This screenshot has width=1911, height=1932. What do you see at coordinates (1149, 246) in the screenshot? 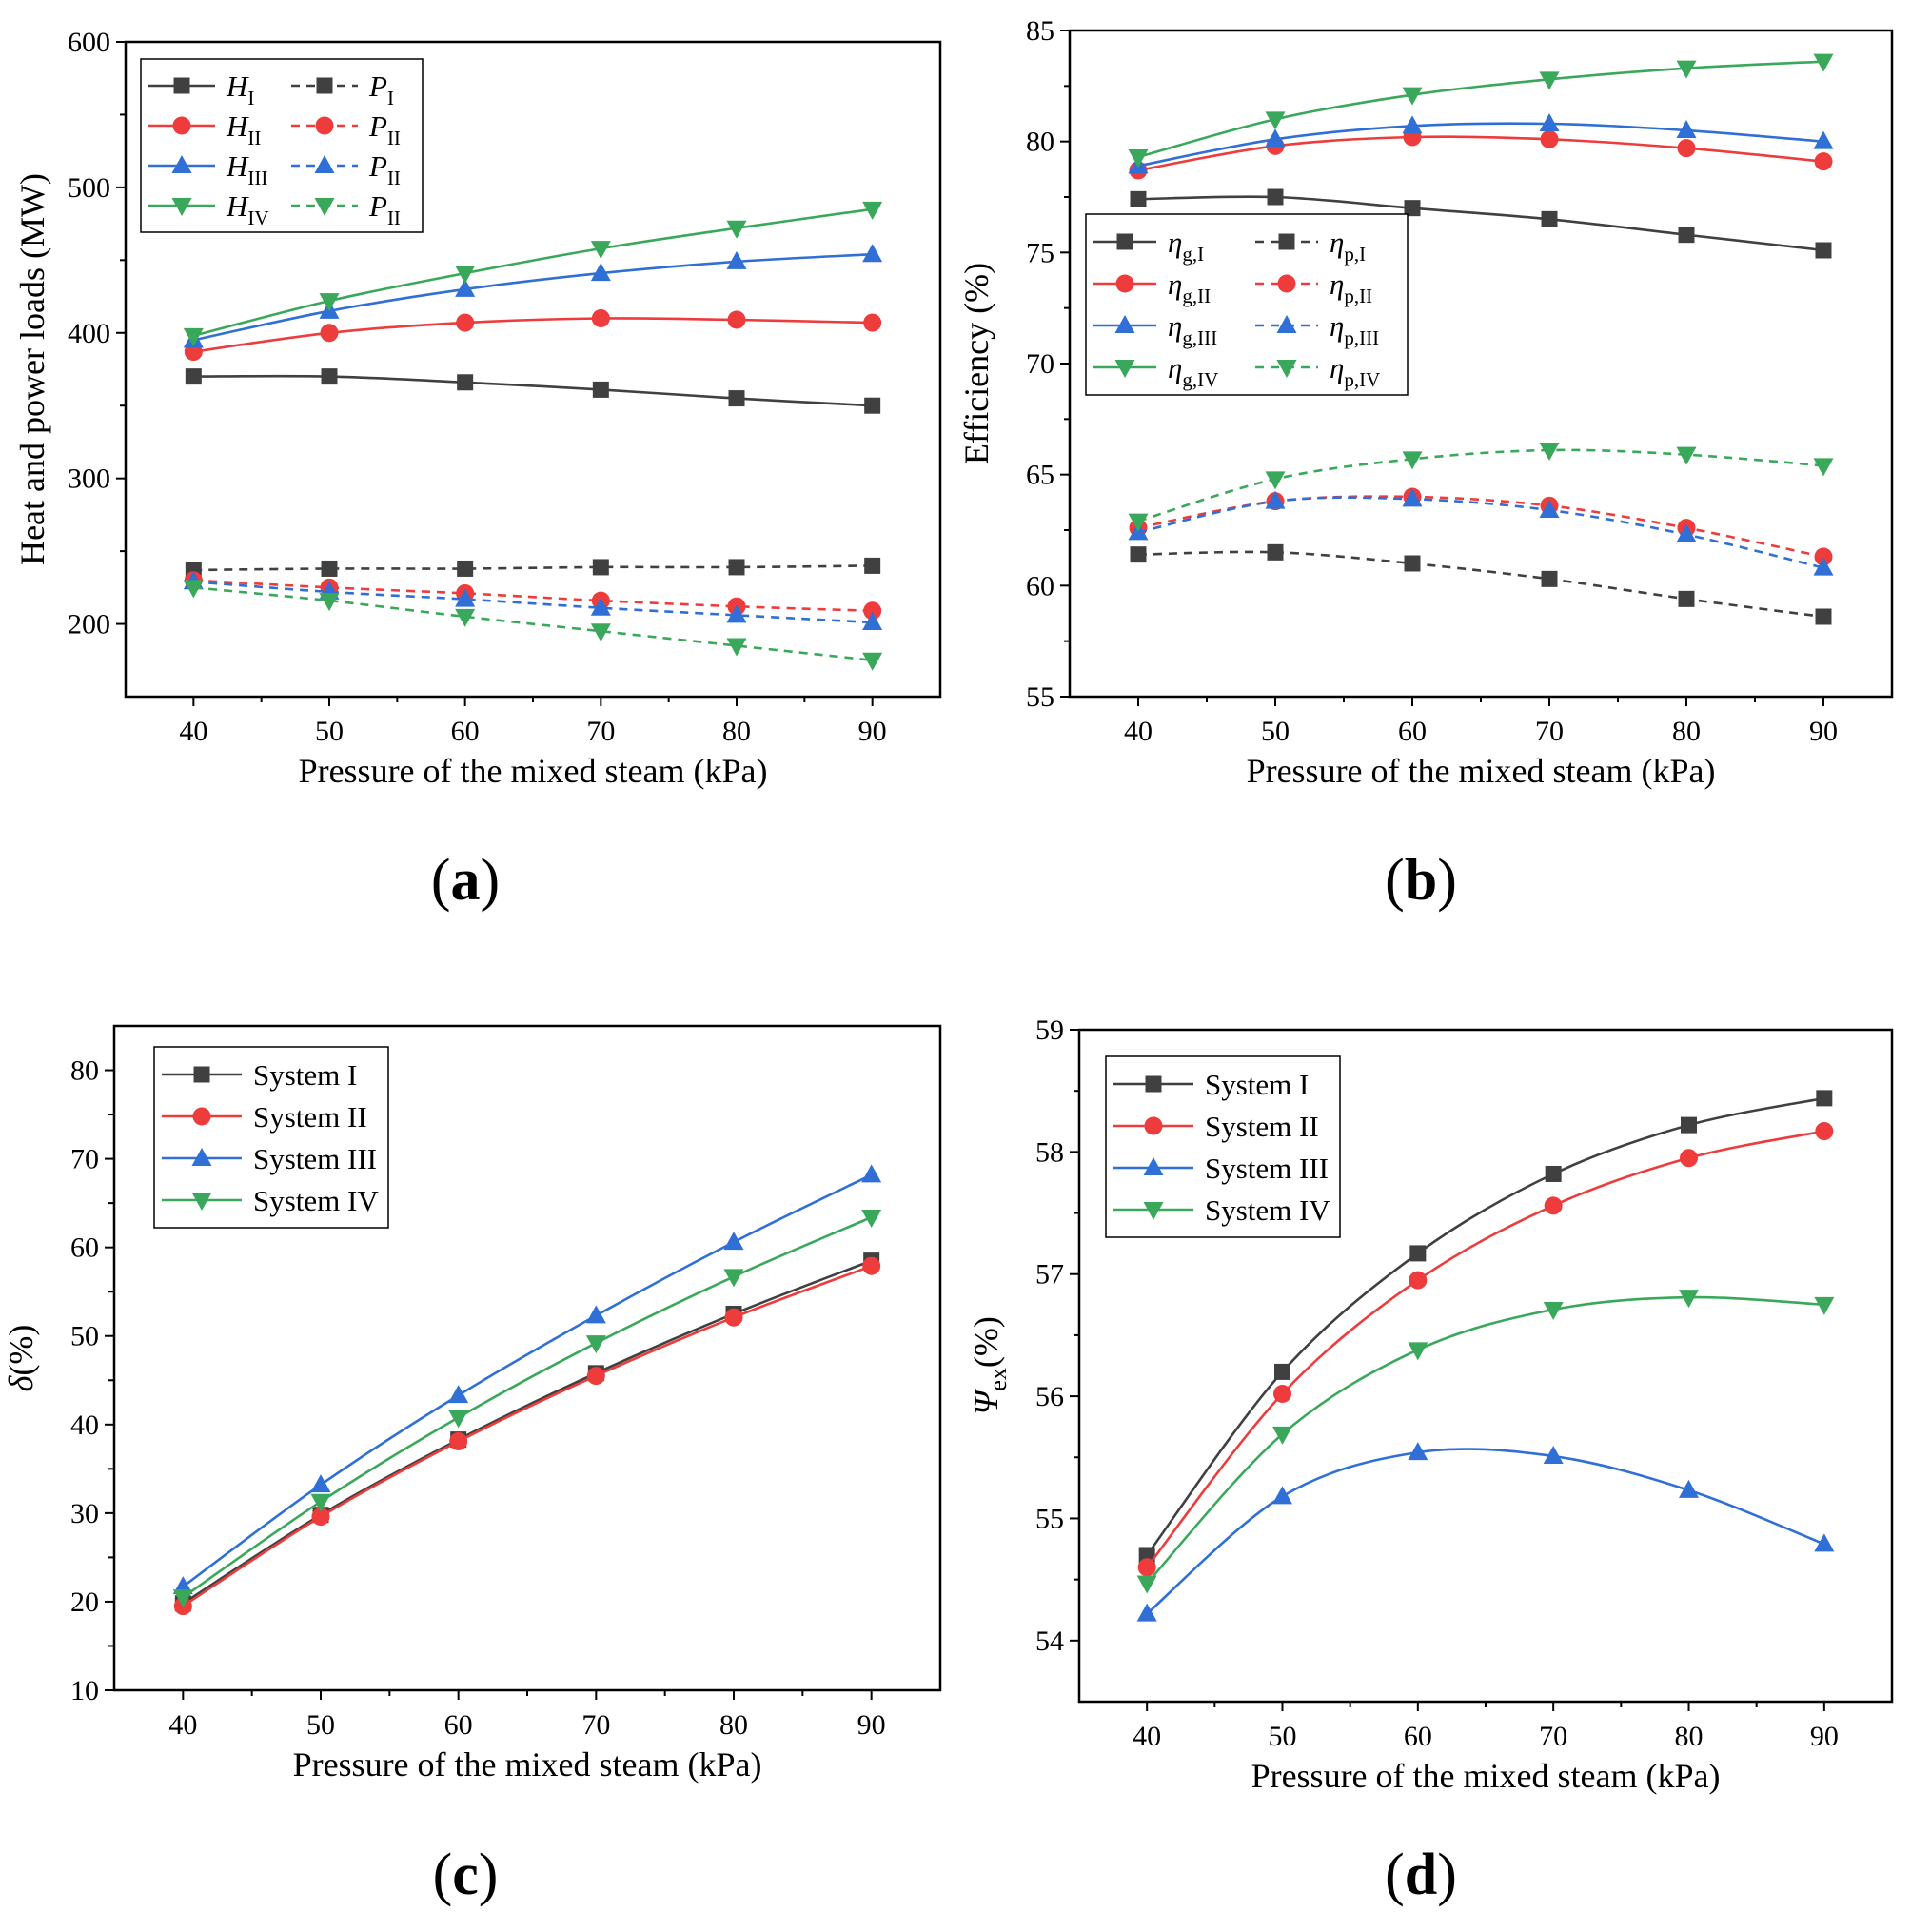
I see `legend-entry: ηg,I` at bounding box center [1149, 246].